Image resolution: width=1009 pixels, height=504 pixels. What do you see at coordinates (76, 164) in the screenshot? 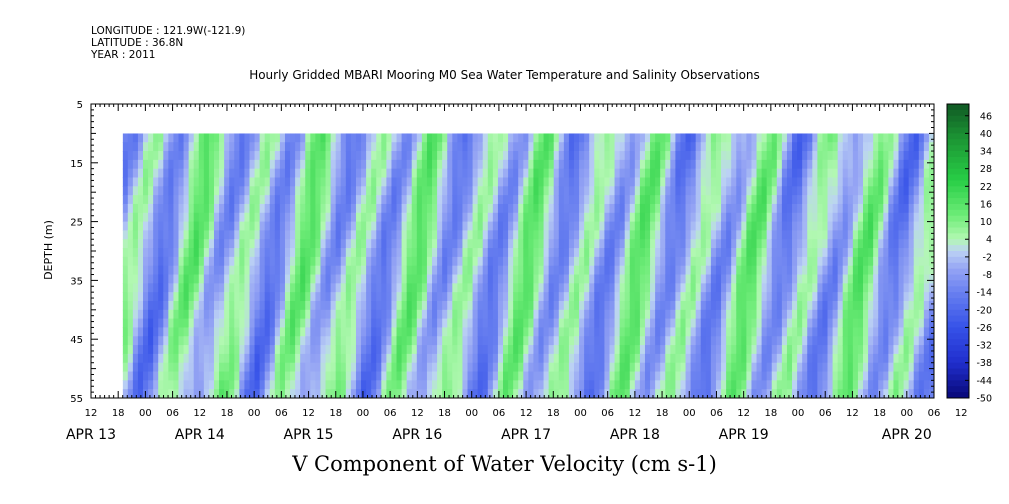
I see `y-tick-label: 15` at bounding box center [76, 164].